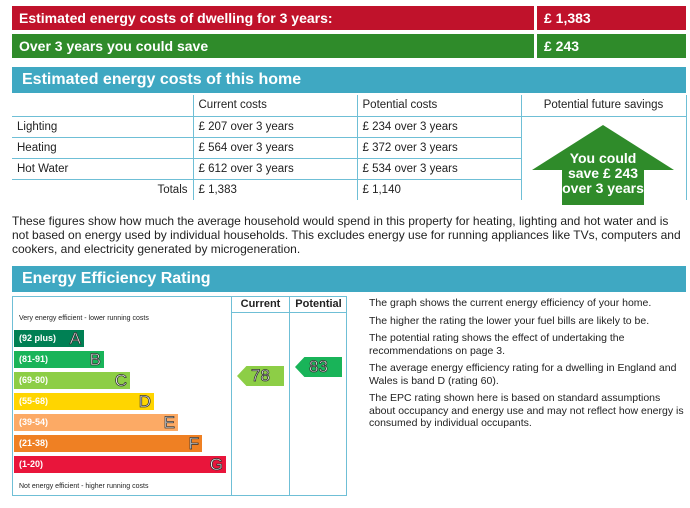  What do you see at coordinates (169, 423) in the screenshot?
I see `band-letter: E` at bounding box center [169, 423].